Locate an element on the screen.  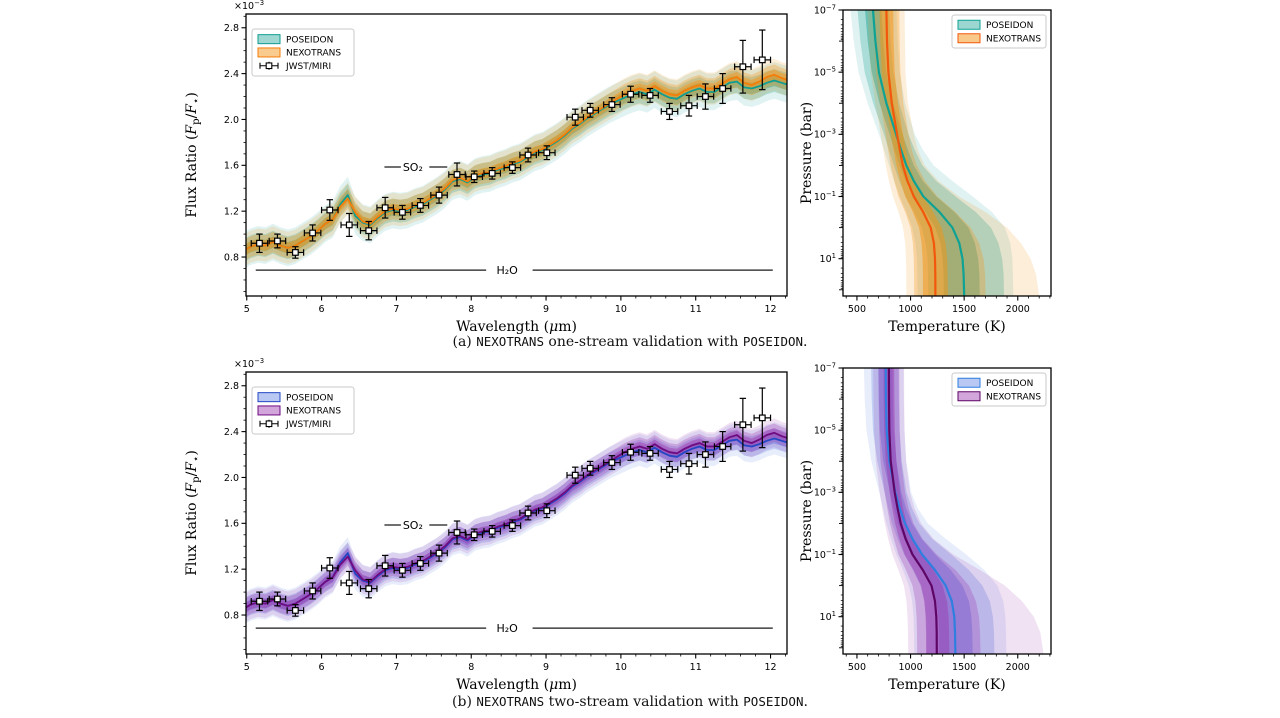
x-axis-label: Temperature (K) is located at coordinates (947, 327).